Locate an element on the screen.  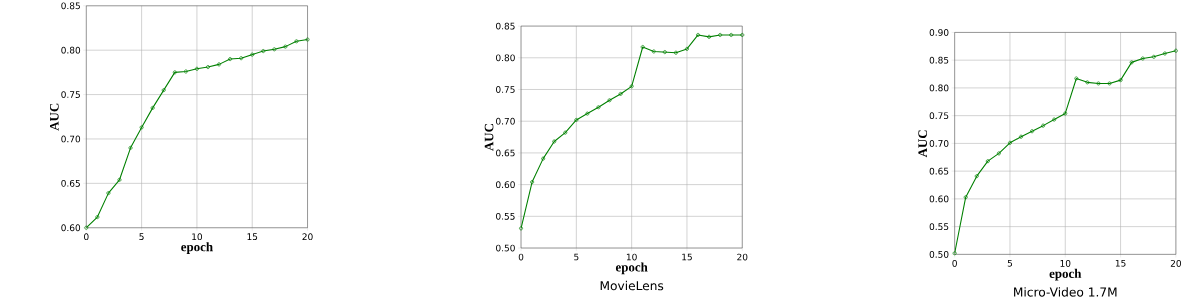
y-tick-label: 0.55 is located at coordinates (939, 226).